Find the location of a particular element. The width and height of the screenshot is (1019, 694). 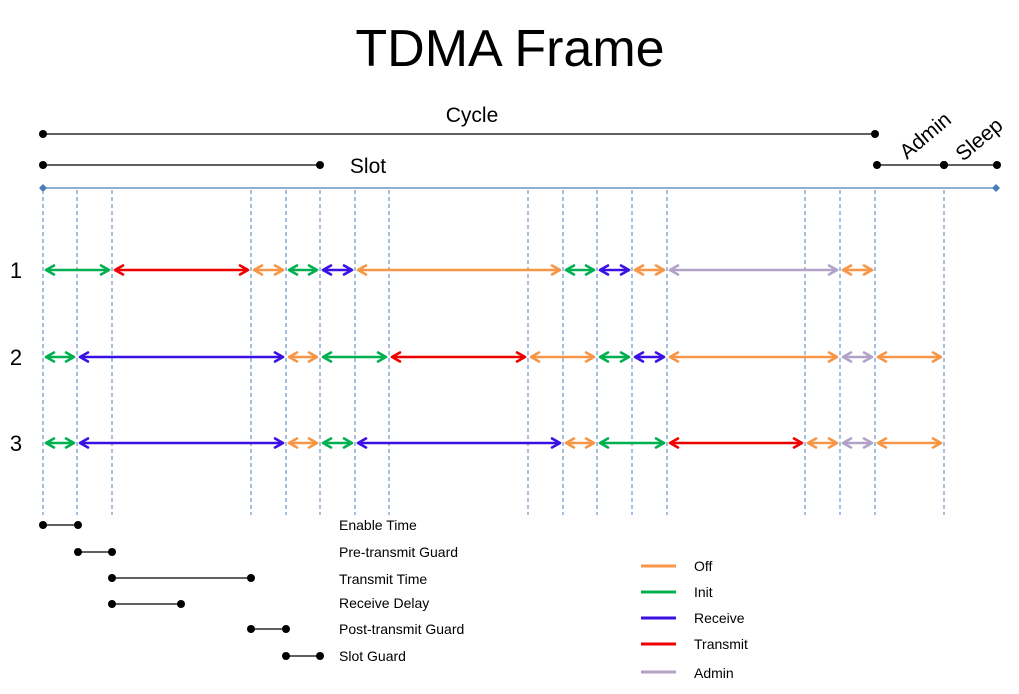

row-3-segment-3-off is located at coordinates (303, 443).